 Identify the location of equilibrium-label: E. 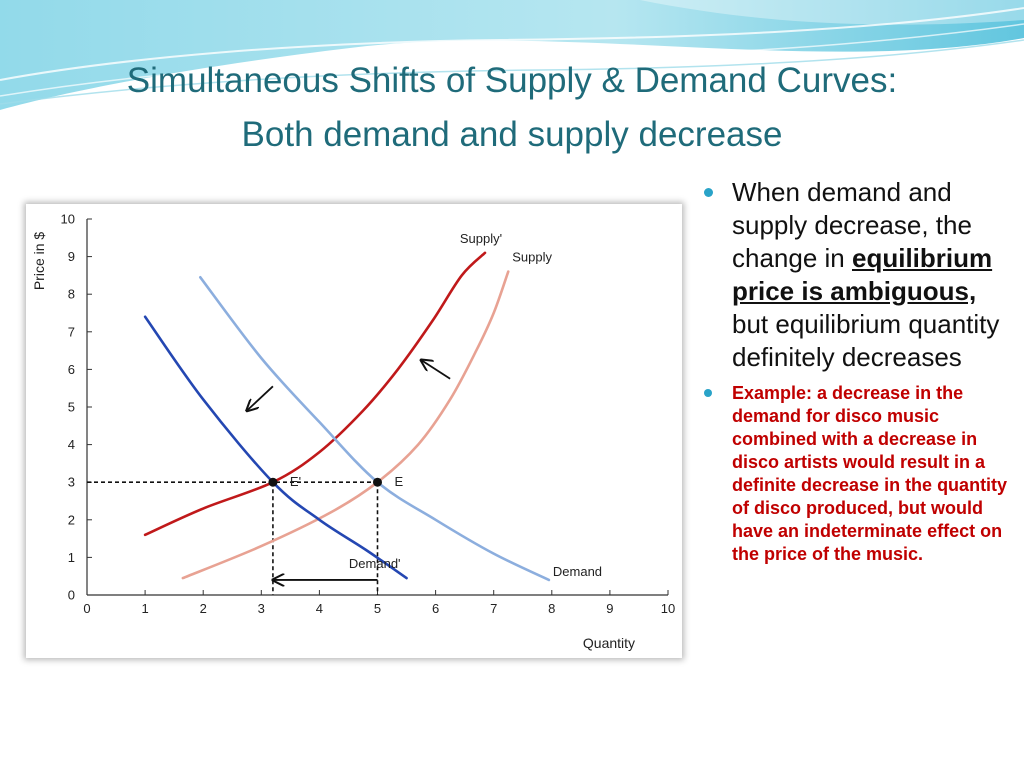
(399, 481).